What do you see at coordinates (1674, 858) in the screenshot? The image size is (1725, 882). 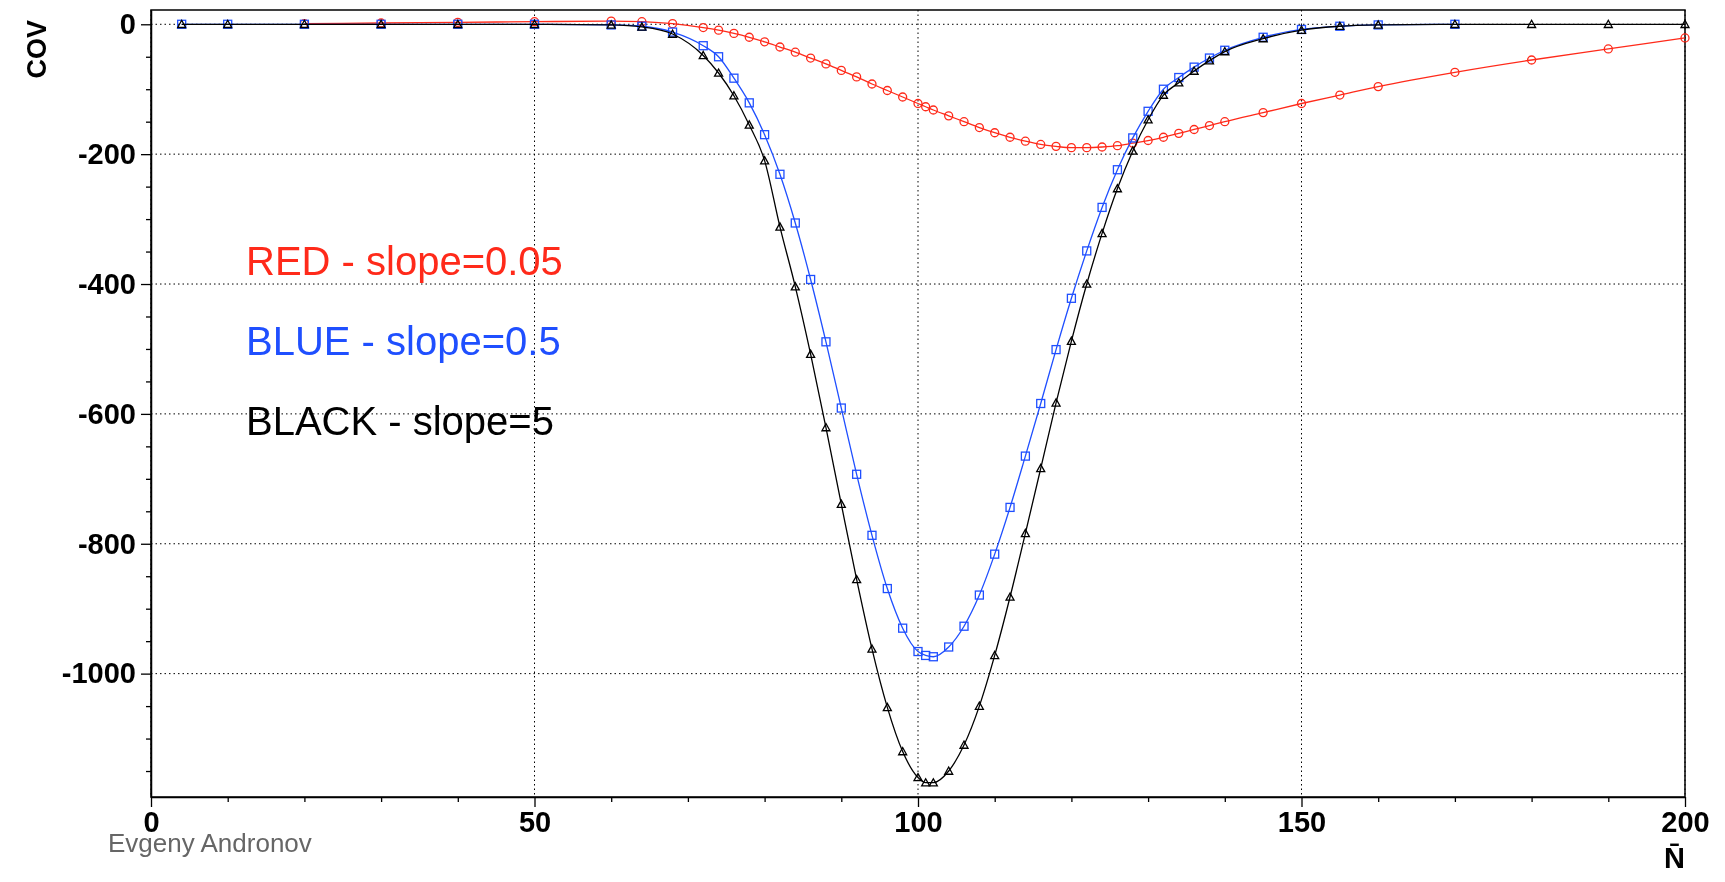 I see `x-axis-title: N̄` at bounding box center [1674, 858].